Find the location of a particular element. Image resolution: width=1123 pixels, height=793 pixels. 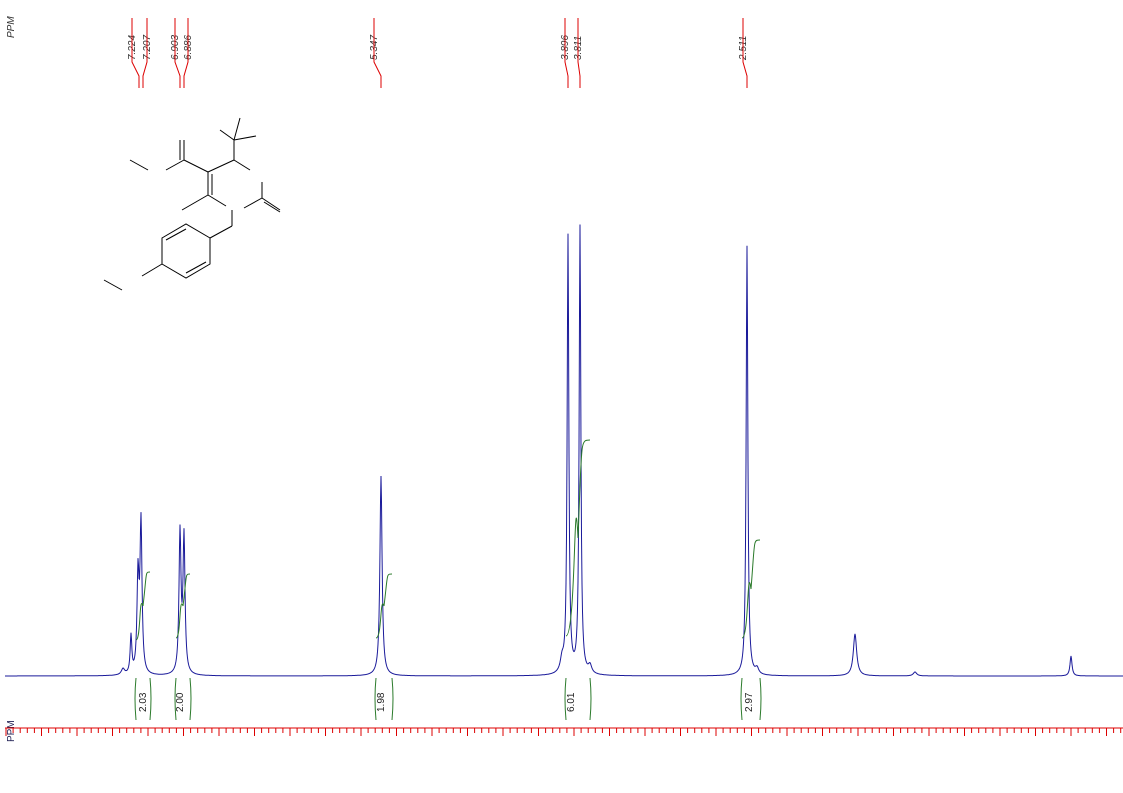

integral-label: 2.03 is located at coordinates (143, 702).